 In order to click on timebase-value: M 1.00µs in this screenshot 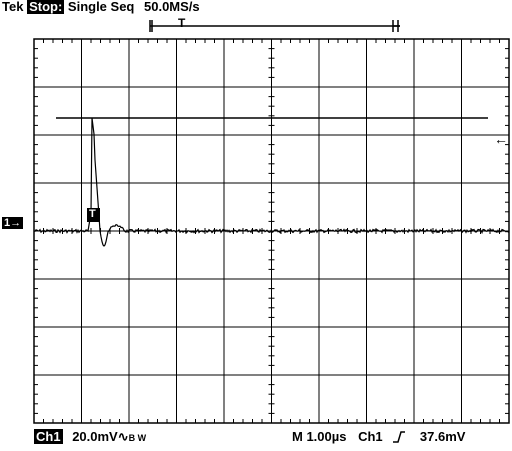, I will do `click(319, 436)`.